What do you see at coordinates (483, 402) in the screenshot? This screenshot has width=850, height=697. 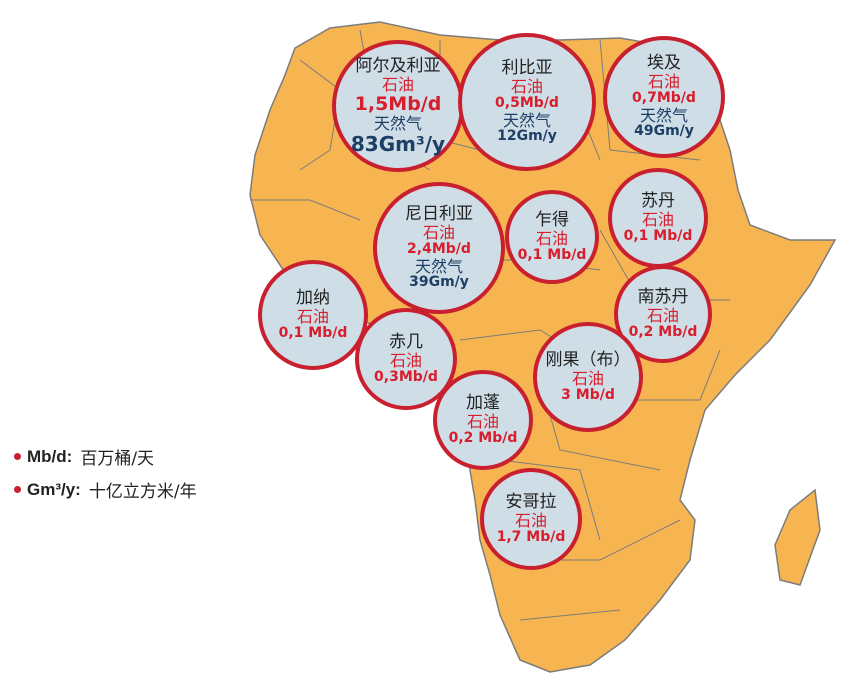 I see `country-name: 加蓬` at bounding box center [483, 402].